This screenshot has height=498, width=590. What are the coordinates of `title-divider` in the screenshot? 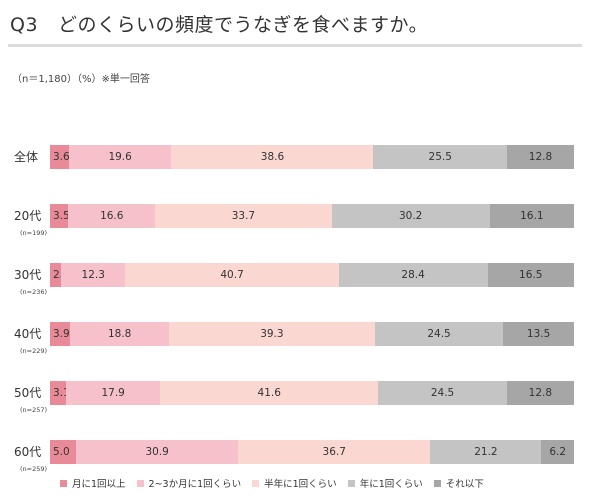 It's located at (295, 45).